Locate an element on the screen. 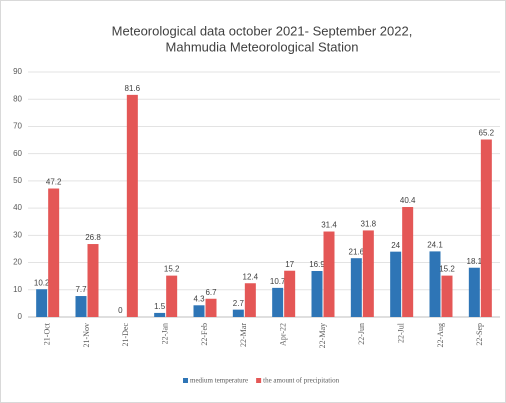 The image size is (506, 403). legend-label: the amount of precipitation is located at coordinates (301, 381).